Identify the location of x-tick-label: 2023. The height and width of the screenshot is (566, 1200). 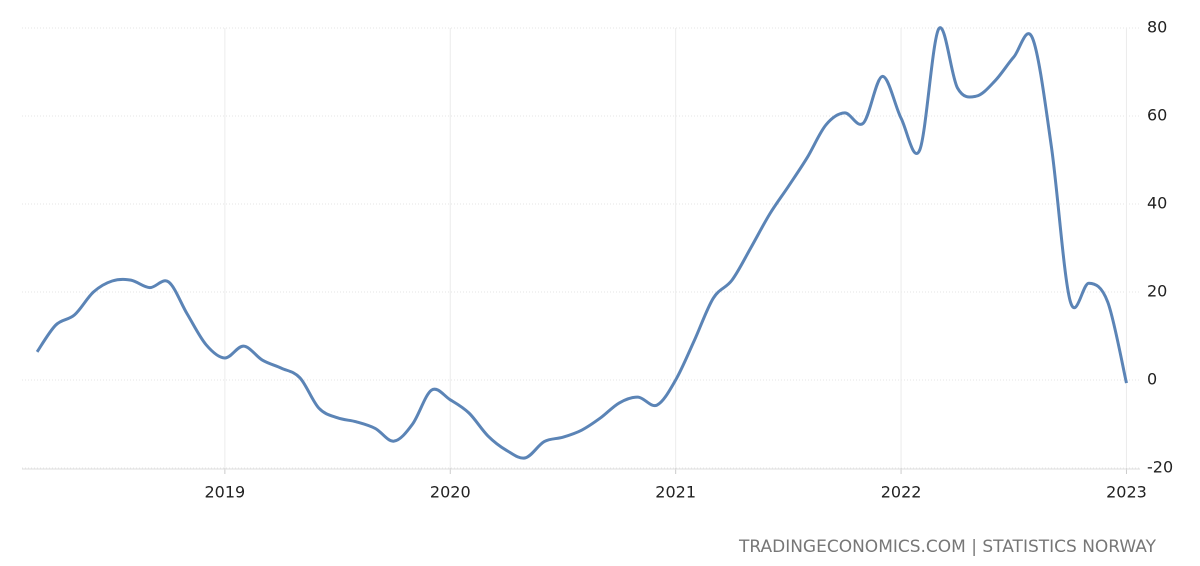
(1126, 492).